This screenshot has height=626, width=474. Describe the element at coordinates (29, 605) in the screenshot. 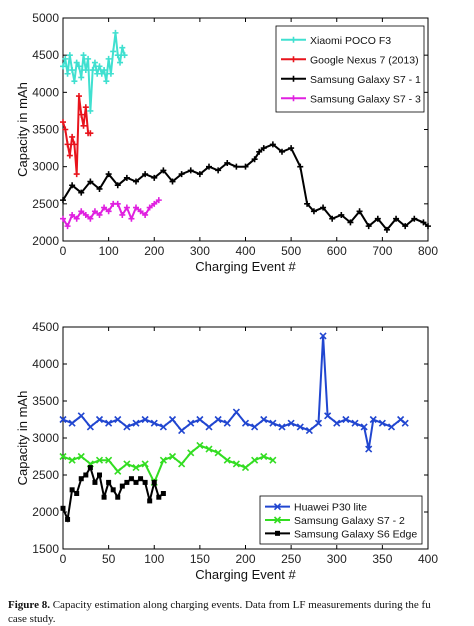

I see `caption-label: Figure 8.` at that location.